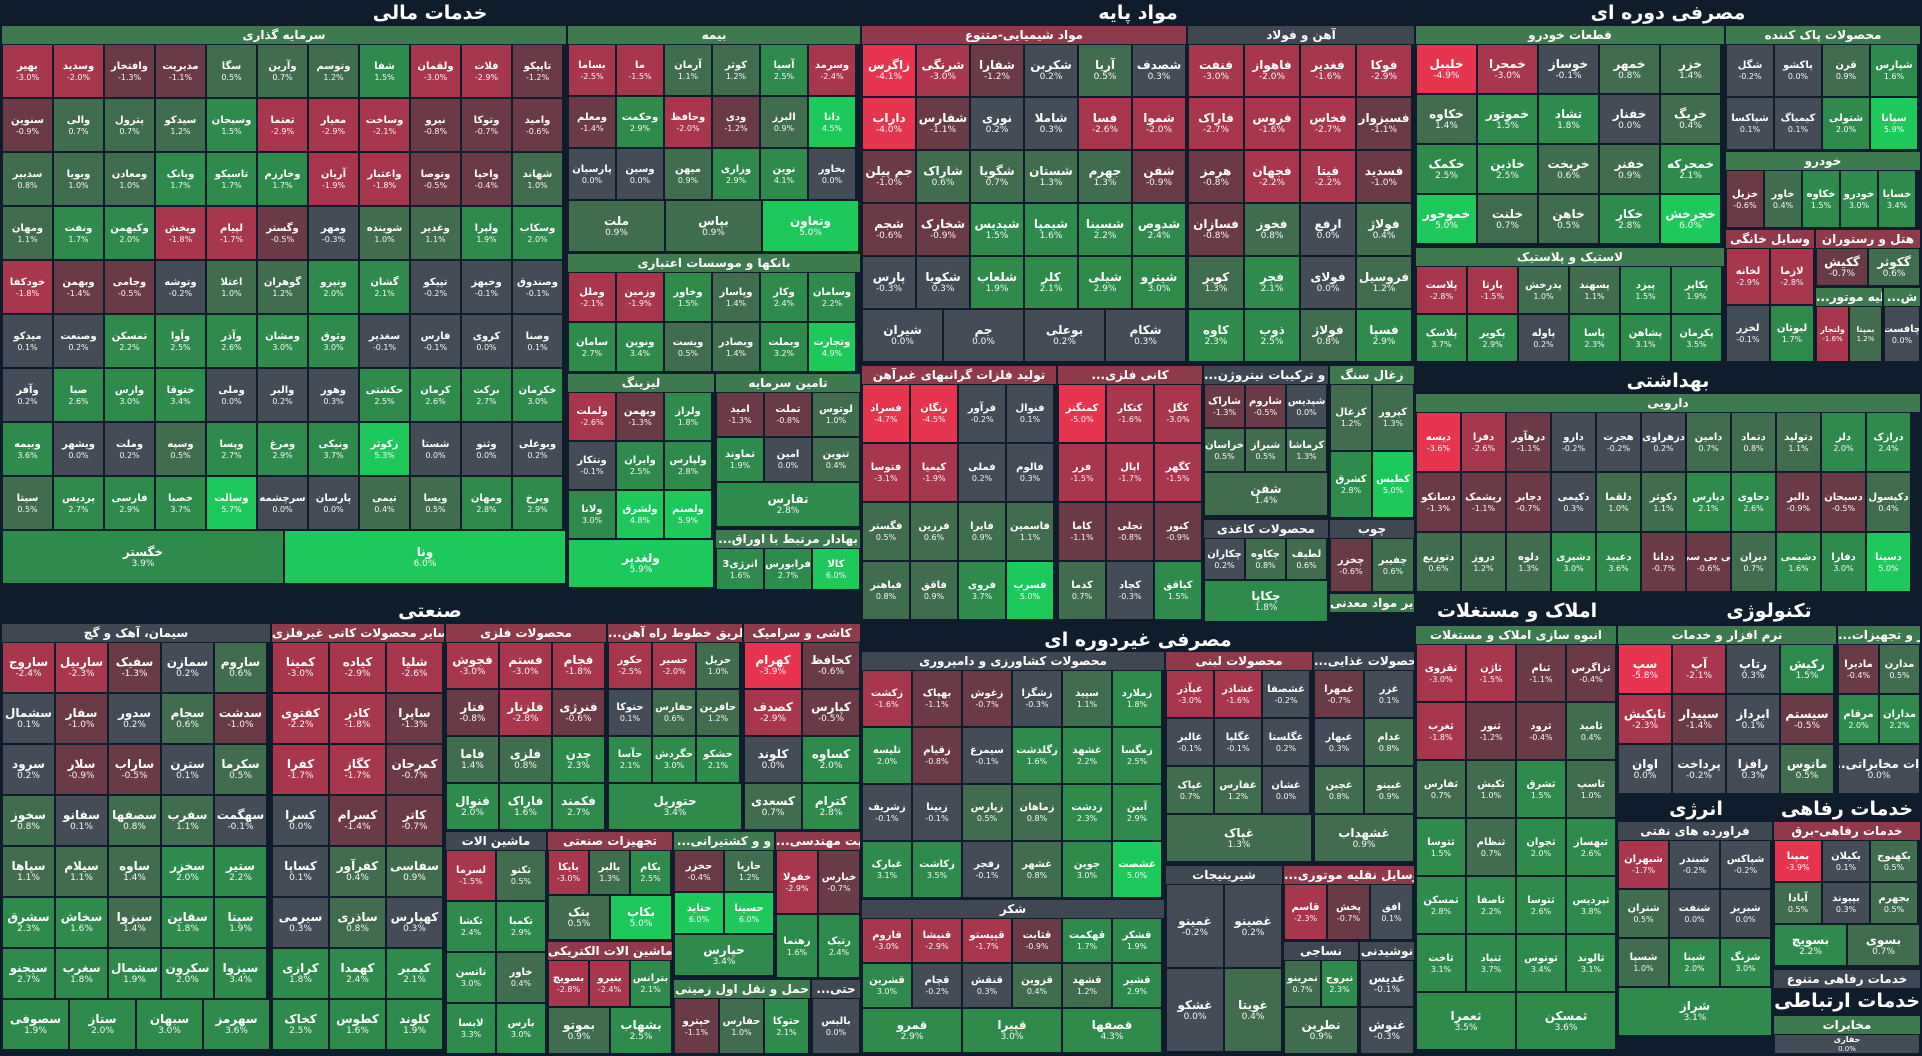  I want to click on stock-tile: خکاوه 1.5%, so click(1821, 199).